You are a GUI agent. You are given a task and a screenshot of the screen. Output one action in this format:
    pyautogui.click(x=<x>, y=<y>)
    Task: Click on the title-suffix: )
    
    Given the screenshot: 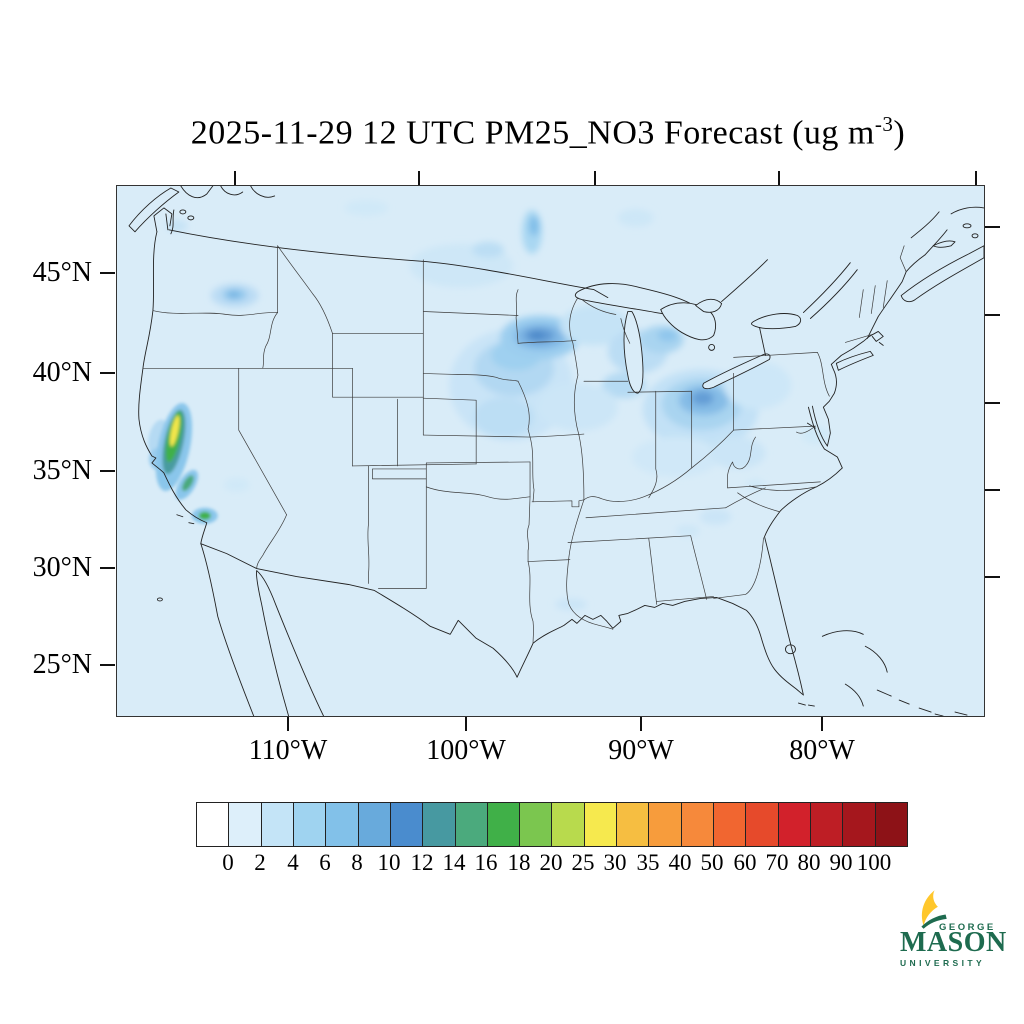 What is the action you would take?
    pyautogui.click(x=899, y=133)
    